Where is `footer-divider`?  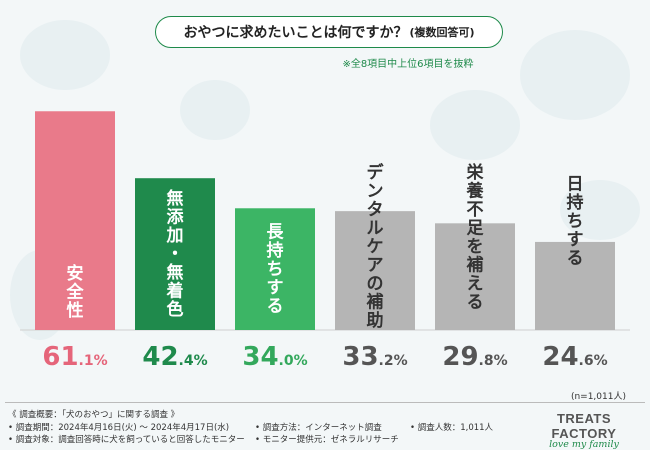 footer-divider is located at coordinates (325, 402).